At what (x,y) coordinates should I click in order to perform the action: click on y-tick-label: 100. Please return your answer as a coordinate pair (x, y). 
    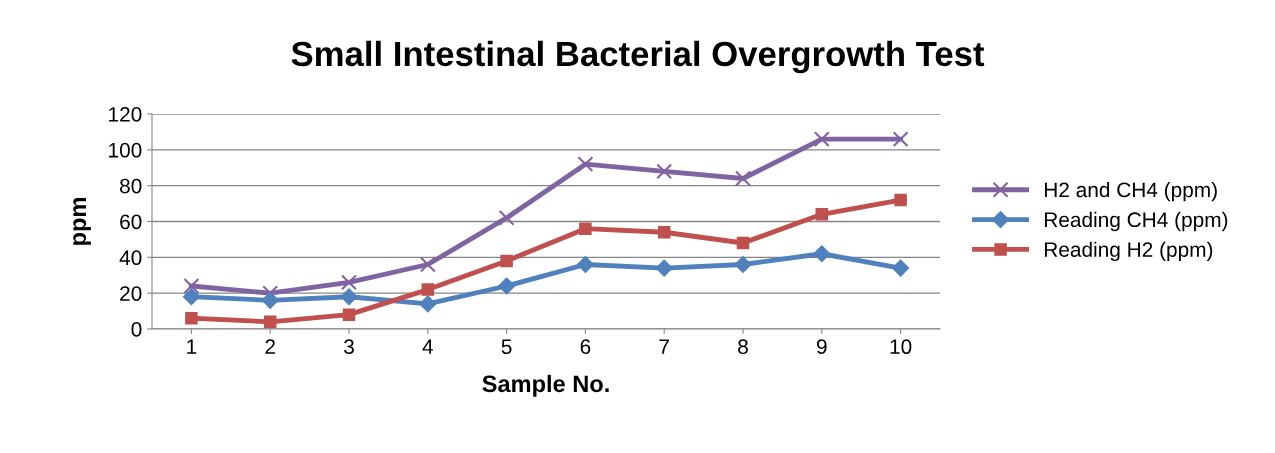
    Looking at the image, I should click on (125, 150).